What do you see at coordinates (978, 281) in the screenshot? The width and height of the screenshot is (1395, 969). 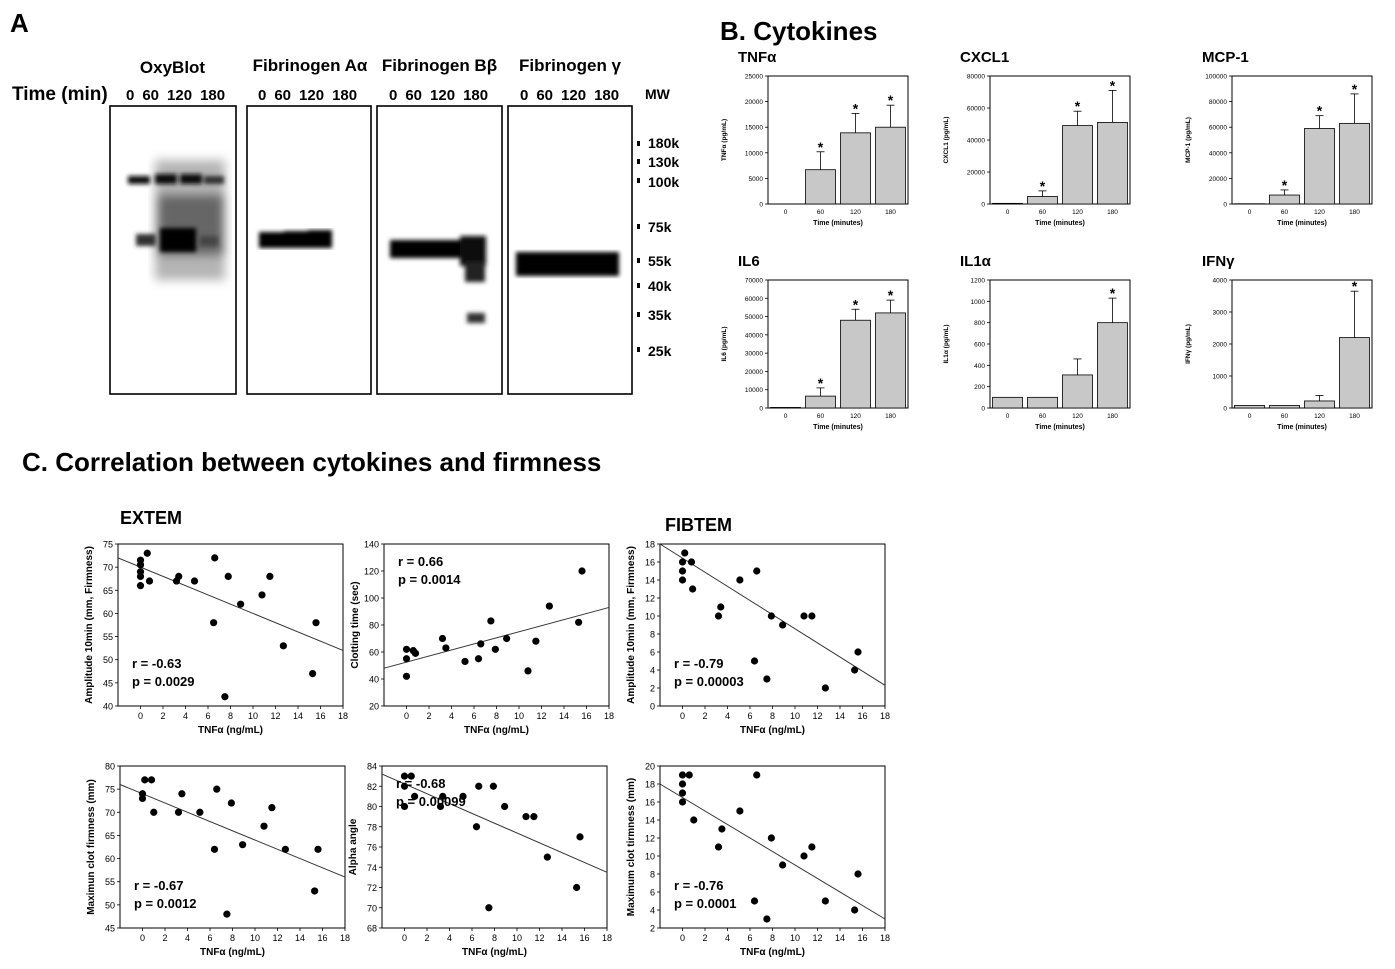 I see `y-tick-label: 1200` at bounding box center [978, 281].